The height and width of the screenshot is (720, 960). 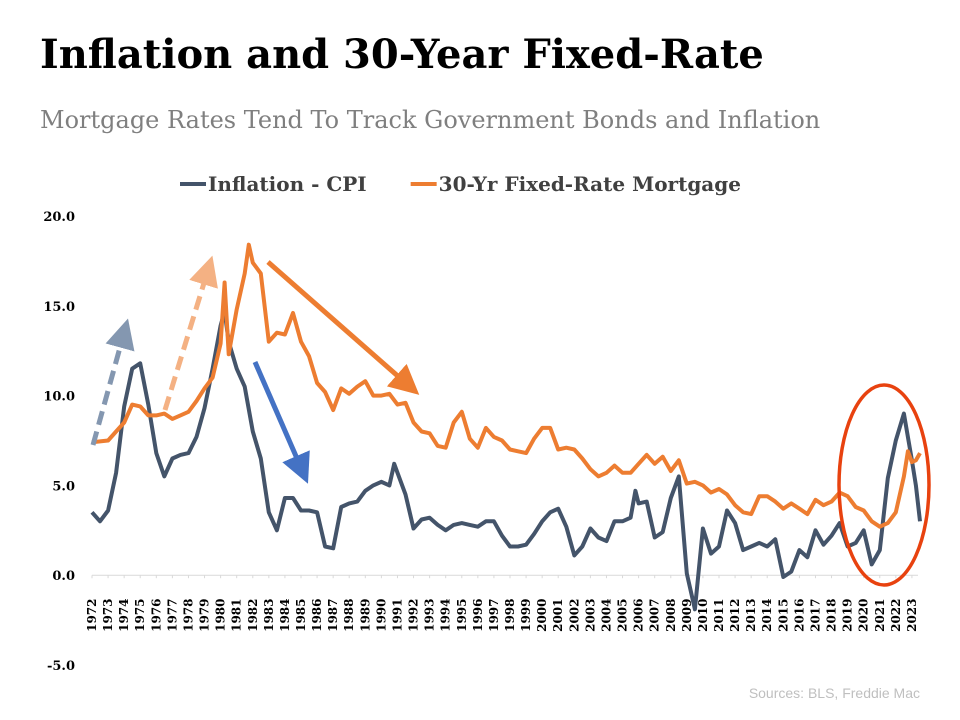 What do you see at coordinates (864, 614) in the screenshot?
I see `x-tick-label: 2020` at bounding box center [864, 614].